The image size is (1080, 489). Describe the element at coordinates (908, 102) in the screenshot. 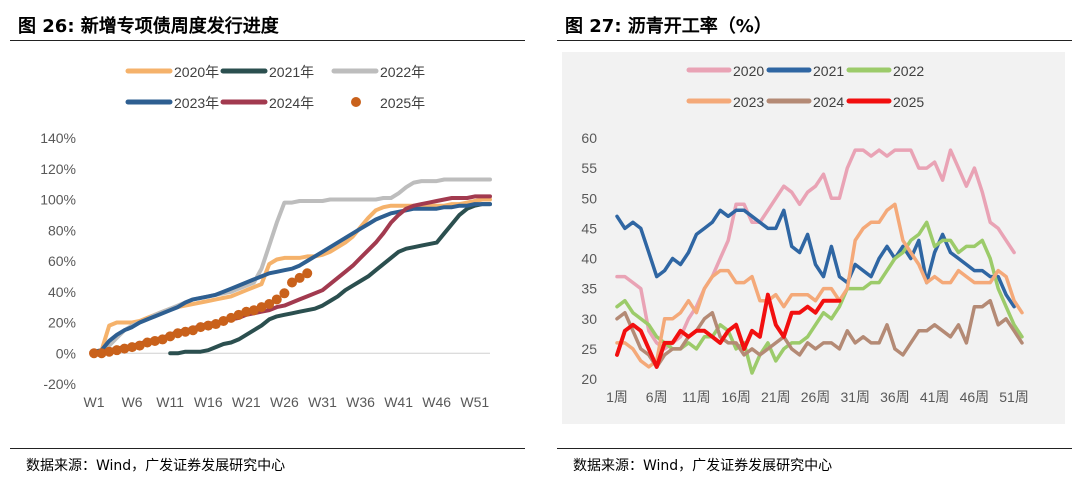

I see `legend-label-2025: 2025` at that location.